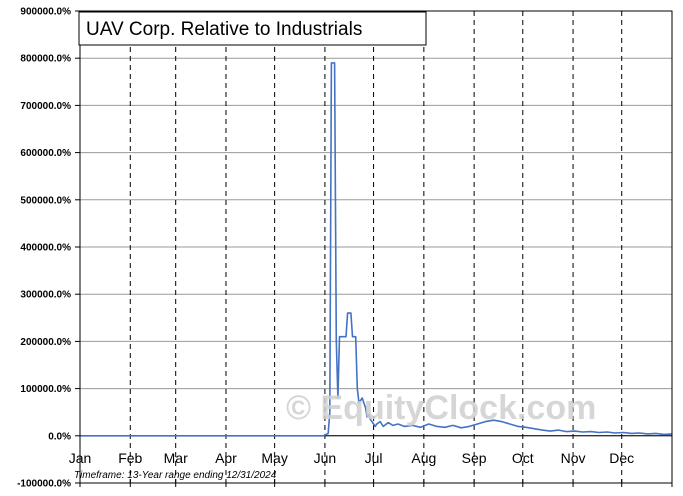  I want to click on chart-title: UAV Corp. Relative to Industrials, so click(224, 29).